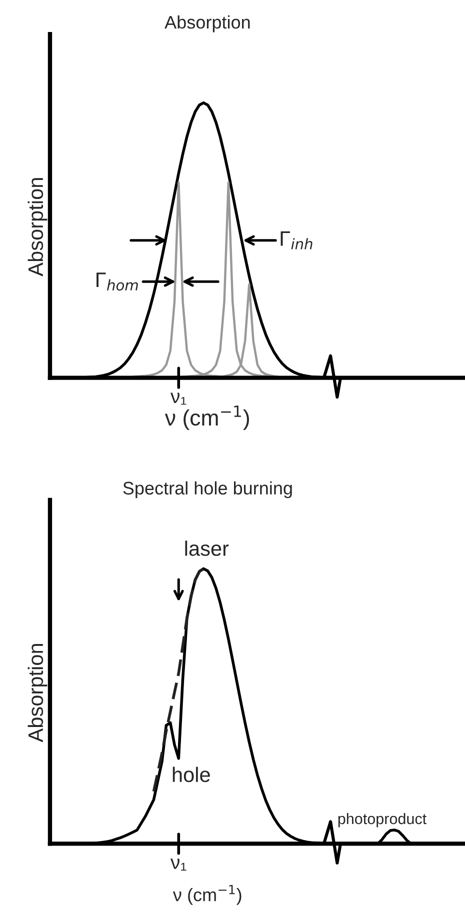 This screenshot has height=913, width=465. Describe the element at coordinates (382, 820) in the screenshot. I see `annotation: photoproduct` at that location.